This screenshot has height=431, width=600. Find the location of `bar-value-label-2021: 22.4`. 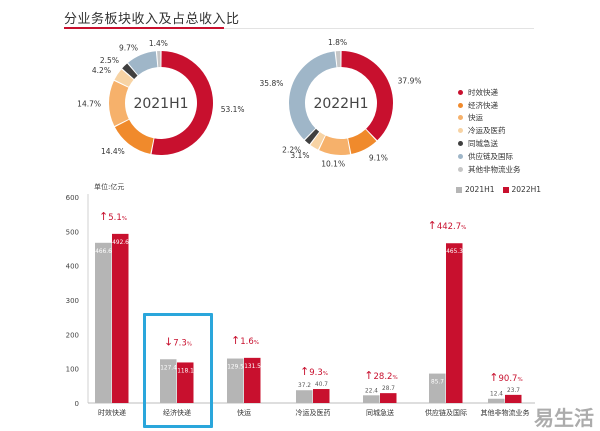

bar-value-label-2021: 22.4 is located at coordinates (371, 391).